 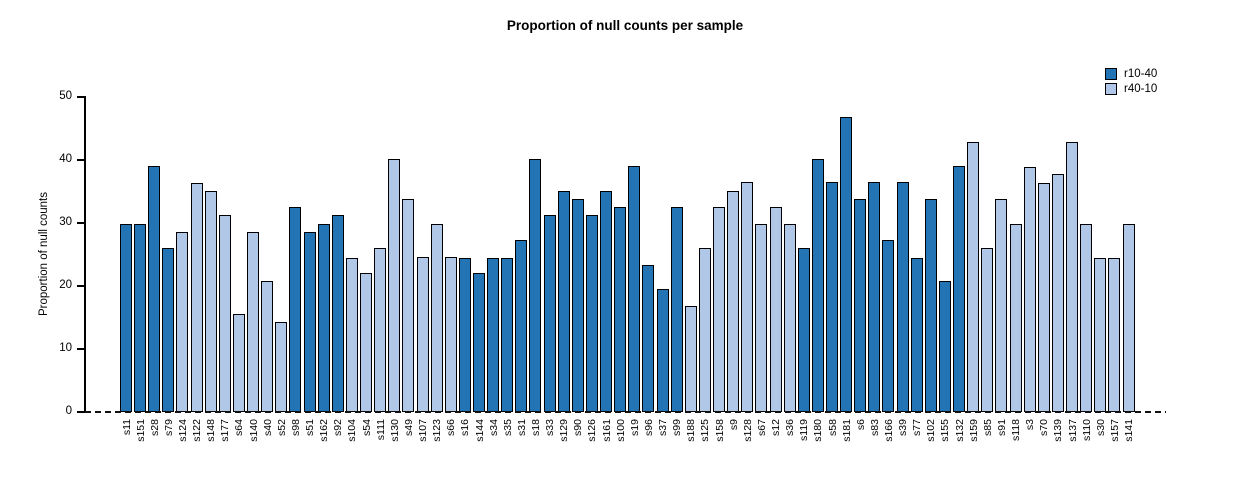 What do you see at coordinates (578, 427) in the screenshot?
I see `x-tick-label-s90: s90` at bounding box center [578, 427].